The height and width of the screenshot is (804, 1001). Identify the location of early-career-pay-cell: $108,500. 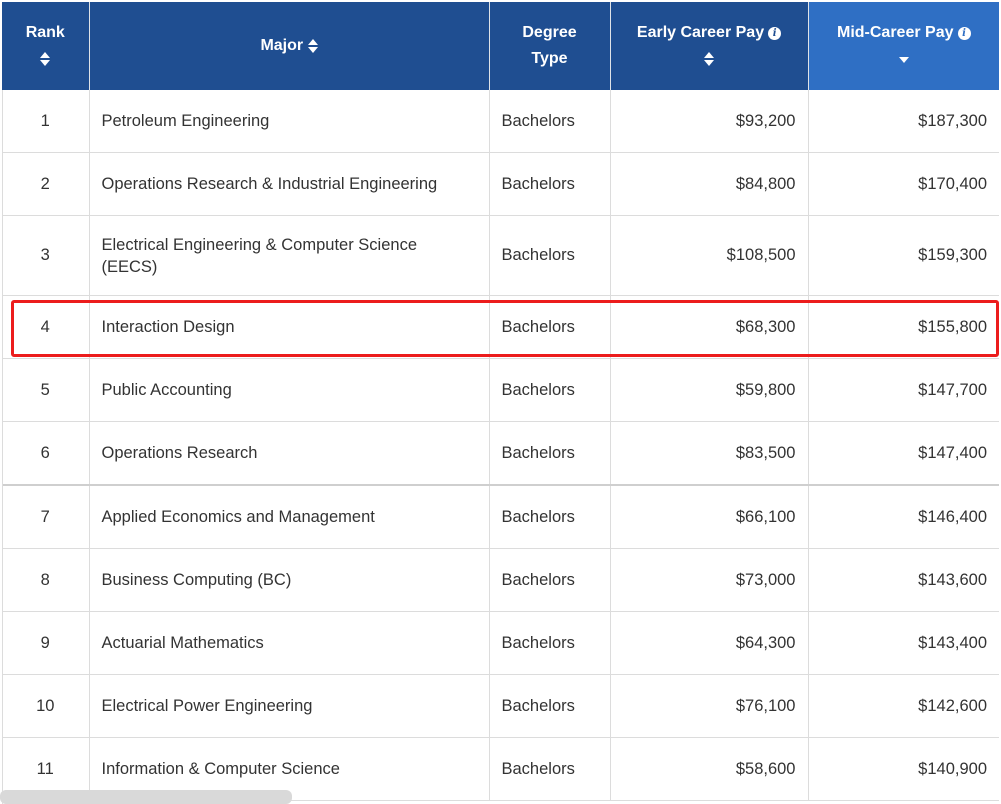
(709, 255).